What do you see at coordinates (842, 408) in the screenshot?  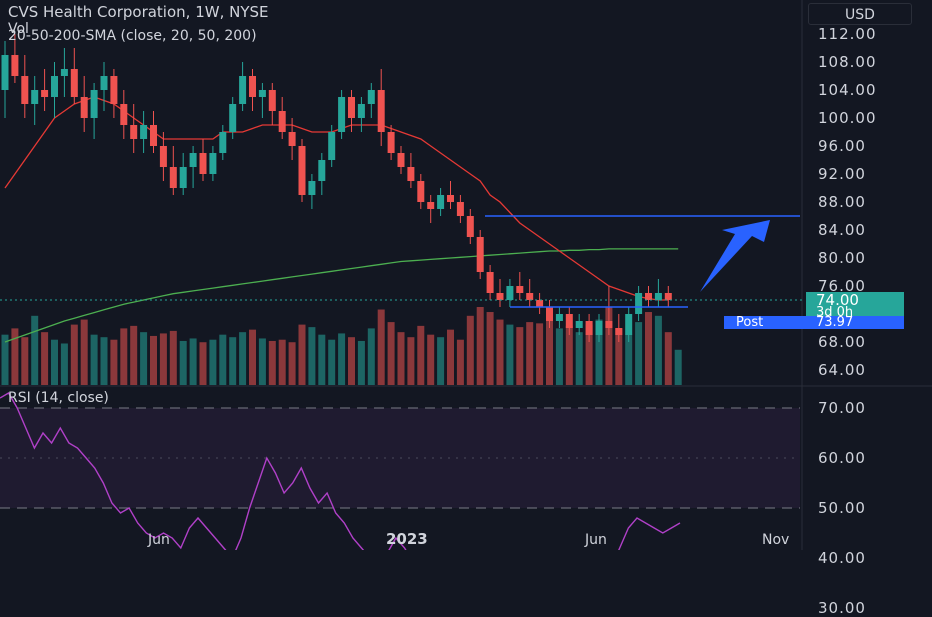 I see `rsi-tick-label: 70.00` at bounding box center [842, 408].